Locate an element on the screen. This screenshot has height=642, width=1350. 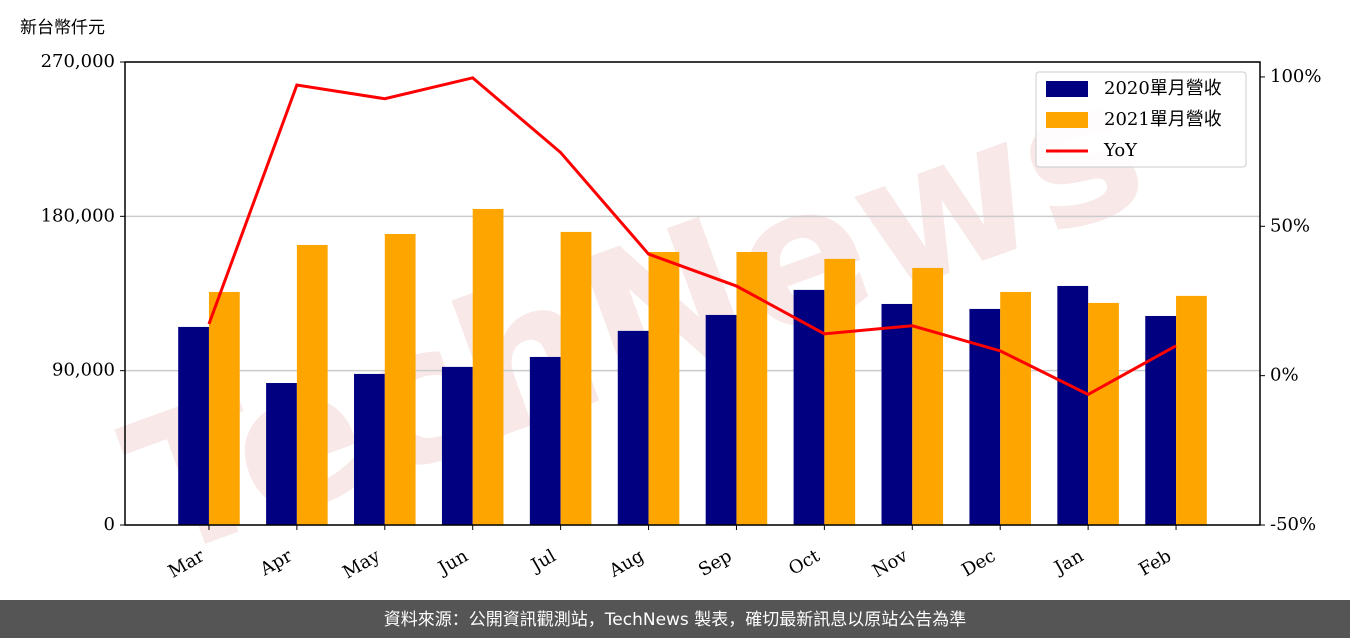
y-axis-label: 新台幣仟元 is located at coordinates (62, 28).